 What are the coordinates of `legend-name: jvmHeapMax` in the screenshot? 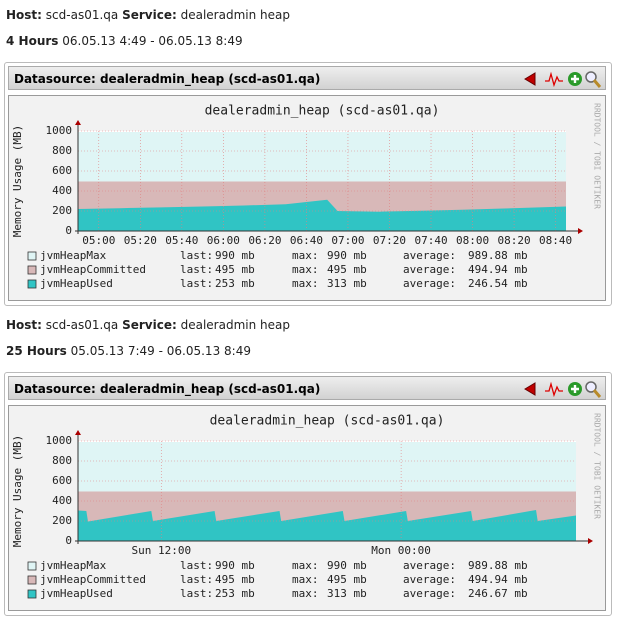 It's located at (73, 255).